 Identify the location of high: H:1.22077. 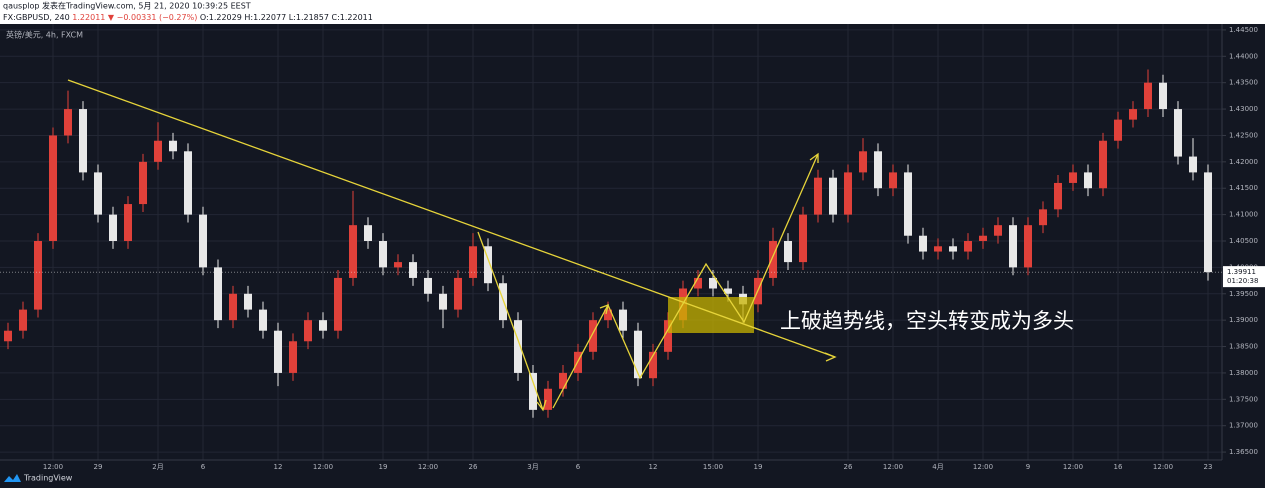
(265, 17).